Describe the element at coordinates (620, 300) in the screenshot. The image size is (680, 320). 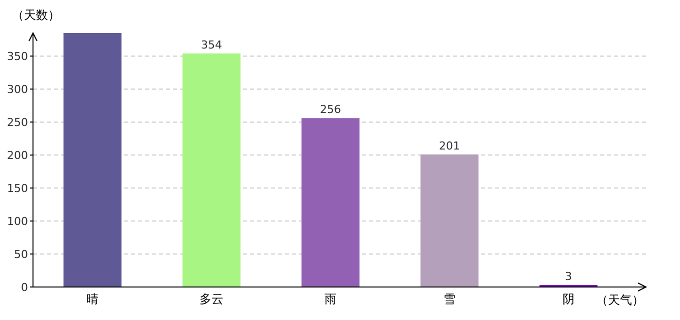
I see `x-axis-title: （天气）` at that location.